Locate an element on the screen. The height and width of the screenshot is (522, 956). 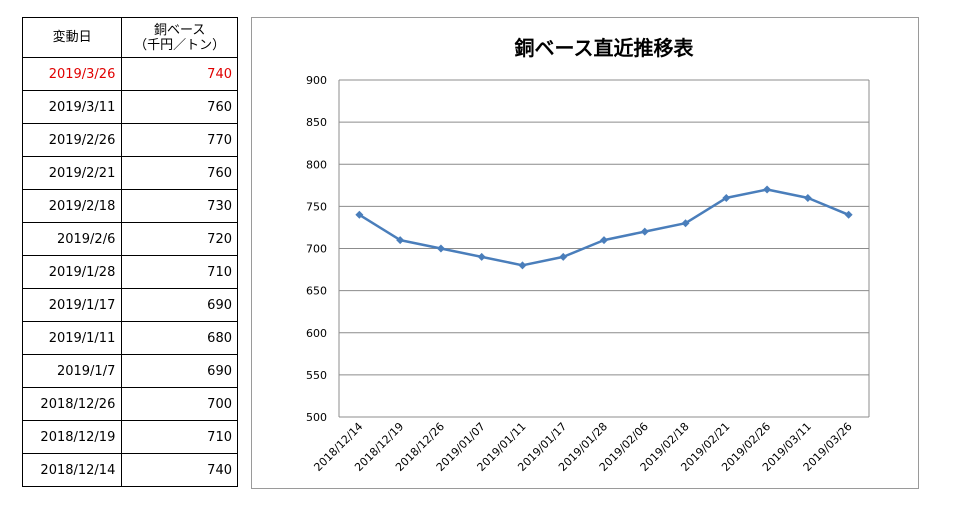
y-tick-label: 850 is located at coordinates (316, 122).